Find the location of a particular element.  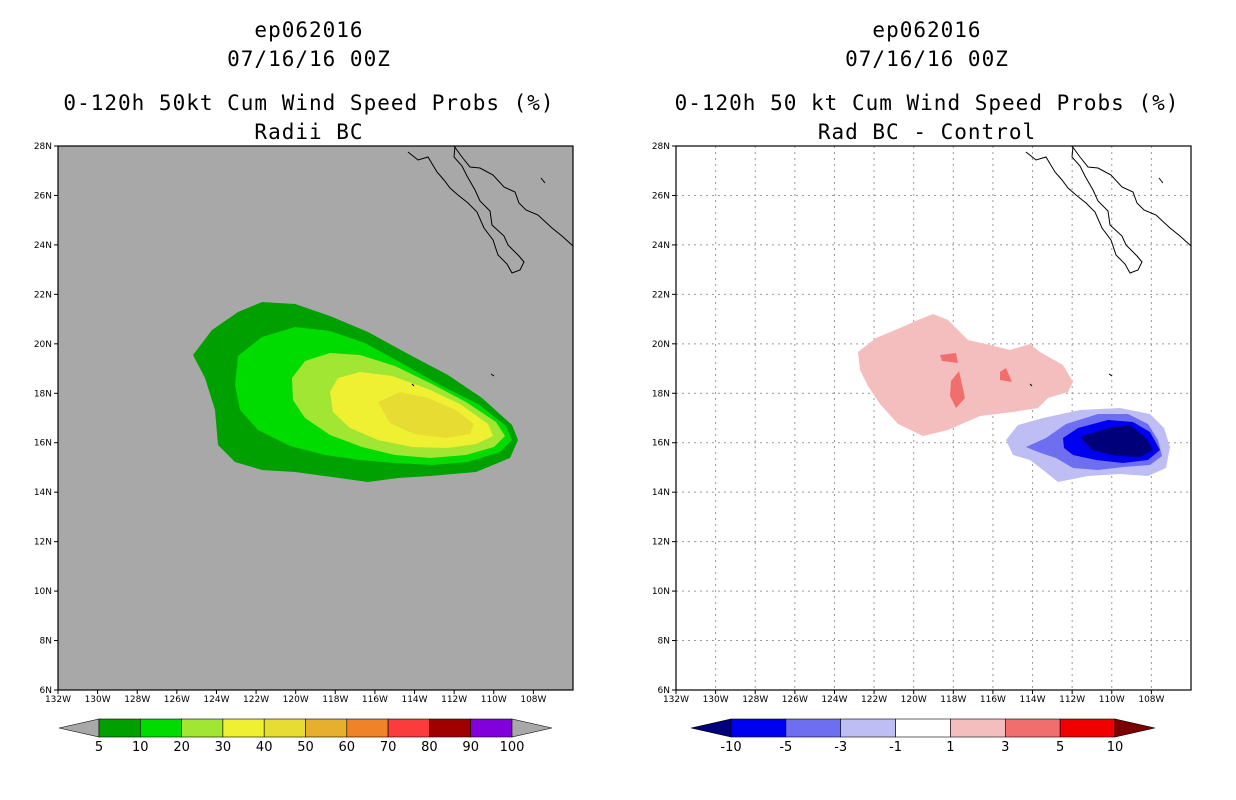

colorbar-label: 30 is located at coordinates (223, 747).